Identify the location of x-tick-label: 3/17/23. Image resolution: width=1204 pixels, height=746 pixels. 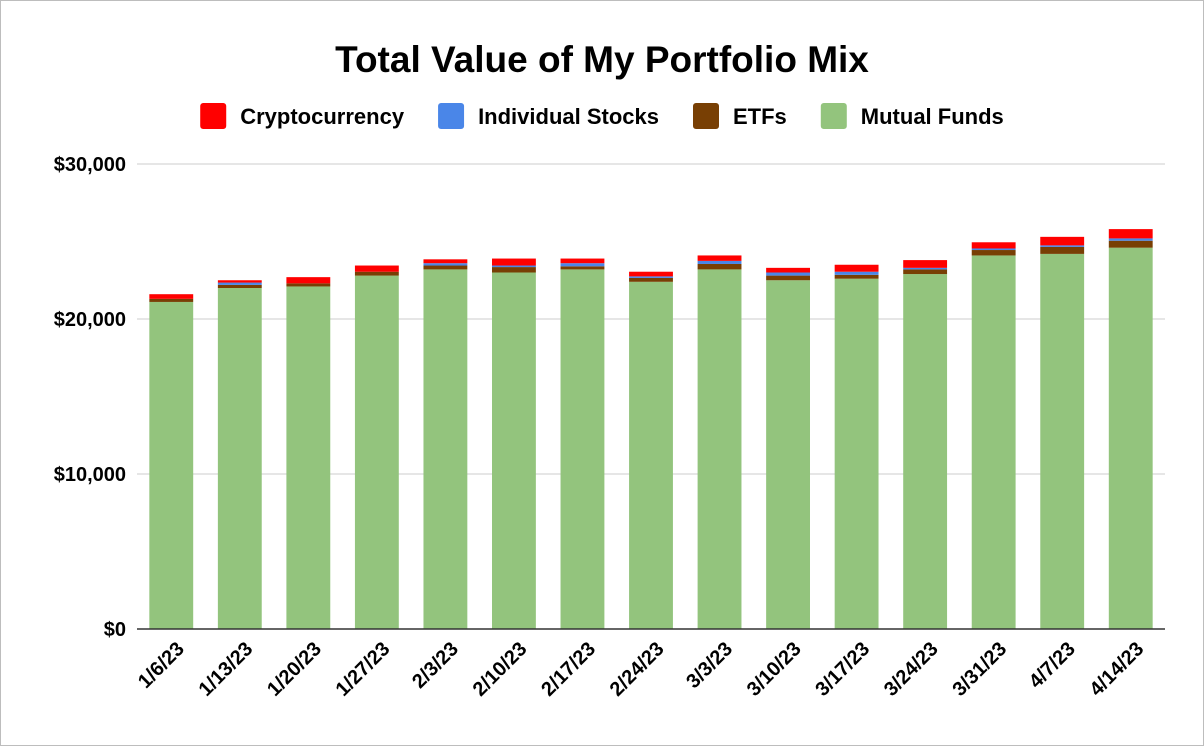
(842, 669).